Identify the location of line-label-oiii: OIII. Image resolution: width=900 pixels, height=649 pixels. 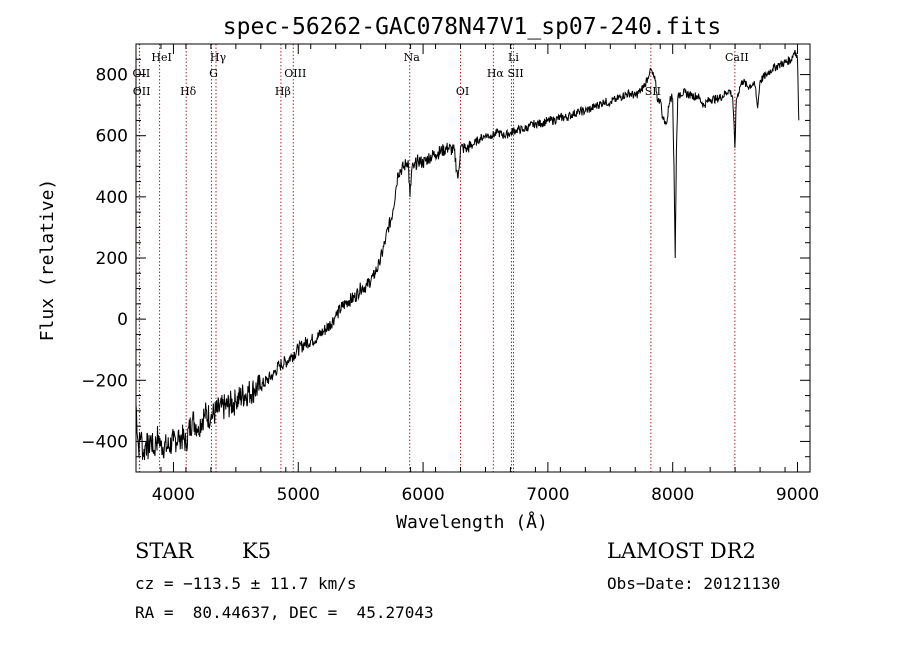
(295, 73).